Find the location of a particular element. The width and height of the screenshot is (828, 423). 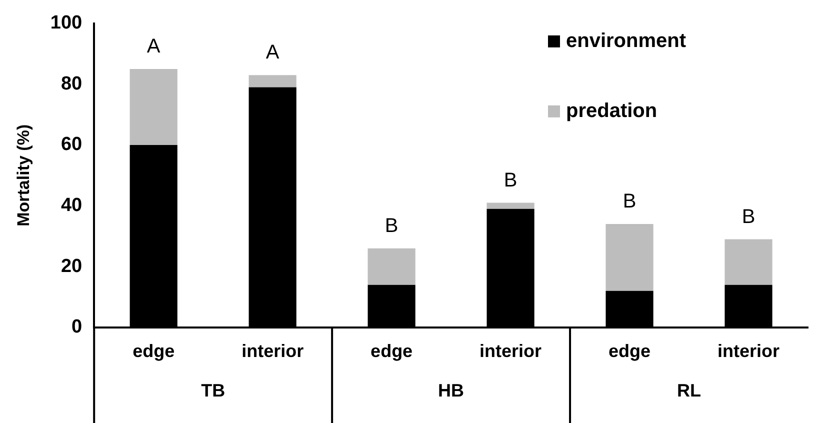

y-tick-label: 100 is located at coordinates (66, 23).